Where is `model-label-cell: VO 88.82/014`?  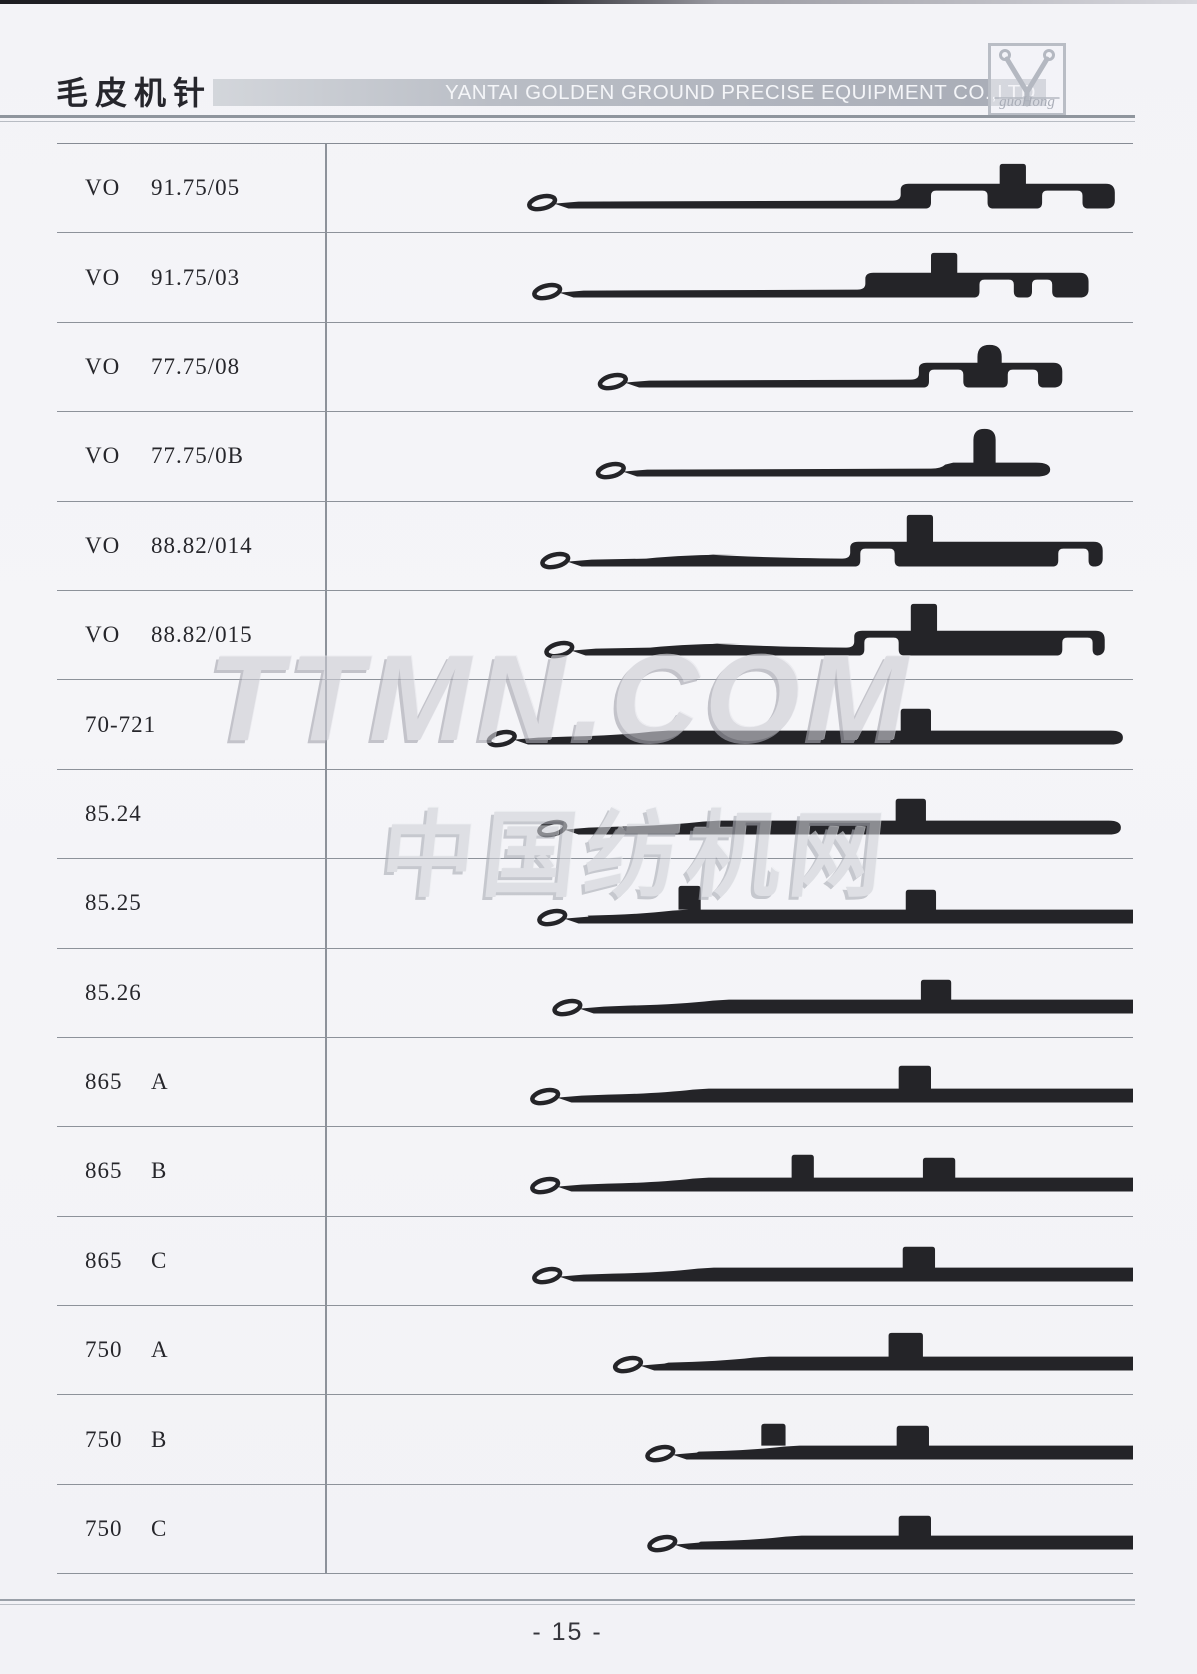
model-label-cell: VO 88.82/014 is located at coordinates (191, 546).